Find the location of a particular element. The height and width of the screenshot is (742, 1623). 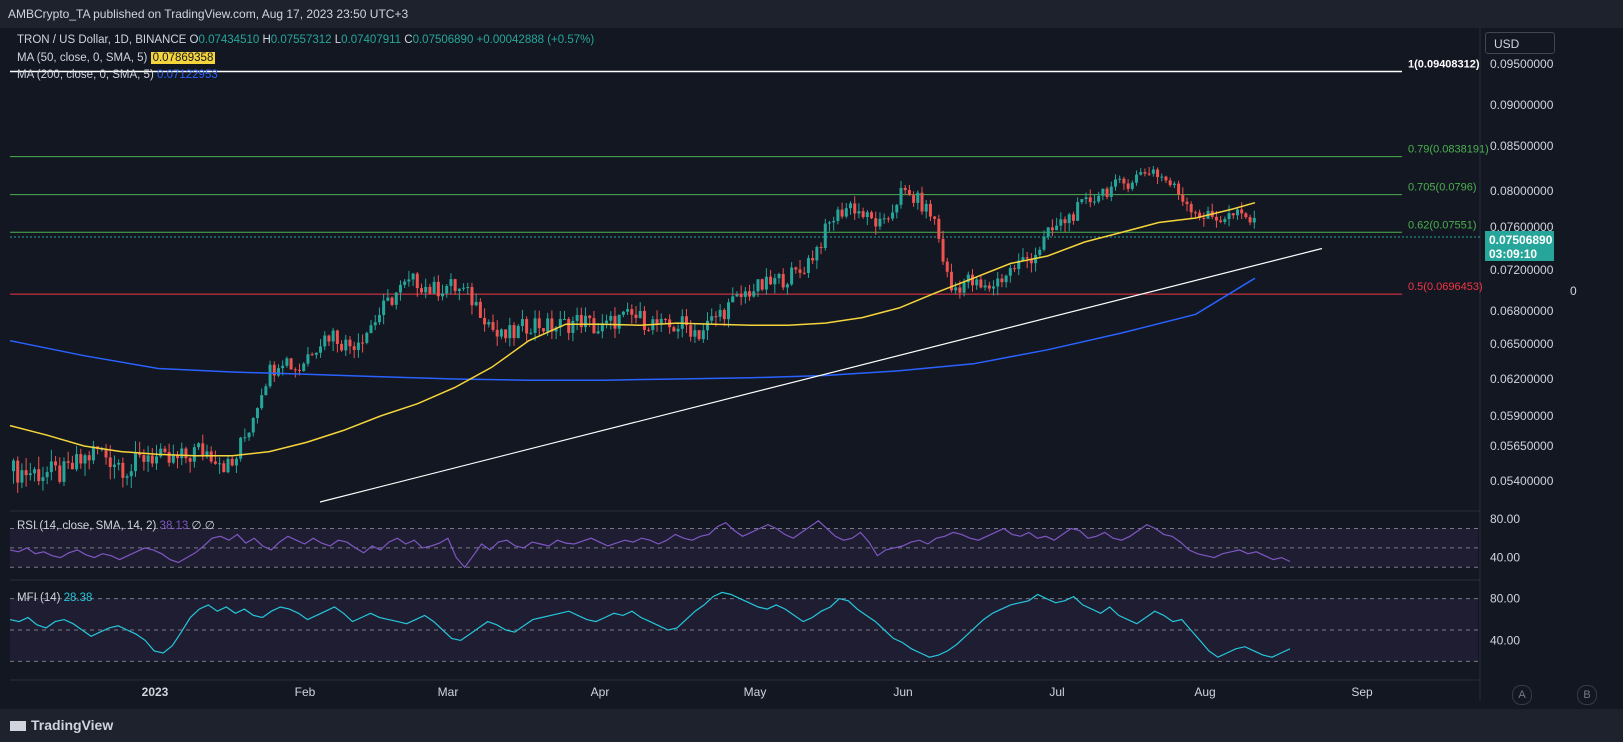

tradingview-logo: TradingView is located at coordinates (61, 725).